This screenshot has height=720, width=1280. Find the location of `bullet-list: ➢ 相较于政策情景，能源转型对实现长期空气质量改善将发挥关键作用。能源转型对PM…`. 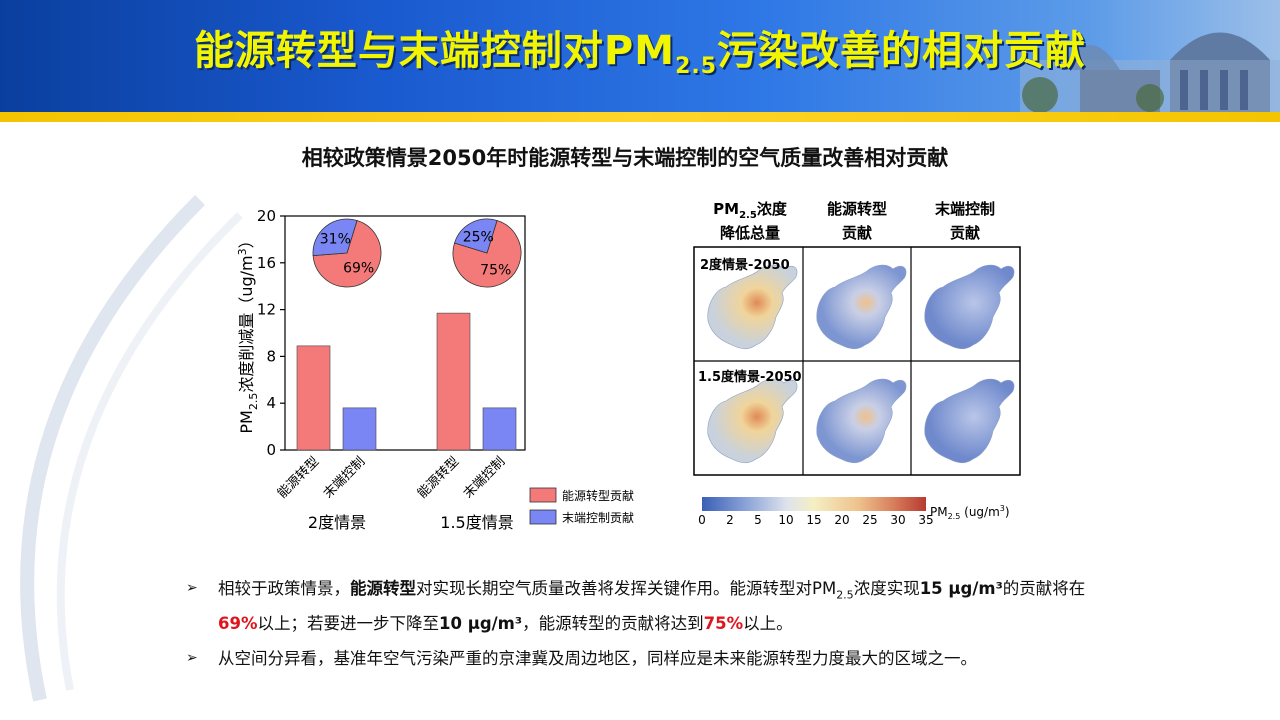

bullet-list: ➢ 相较于政策情景，能源转型对实现长期空气质量改善将发挥关键作用。能源转型对PM… is located at coordinates (646, 626).